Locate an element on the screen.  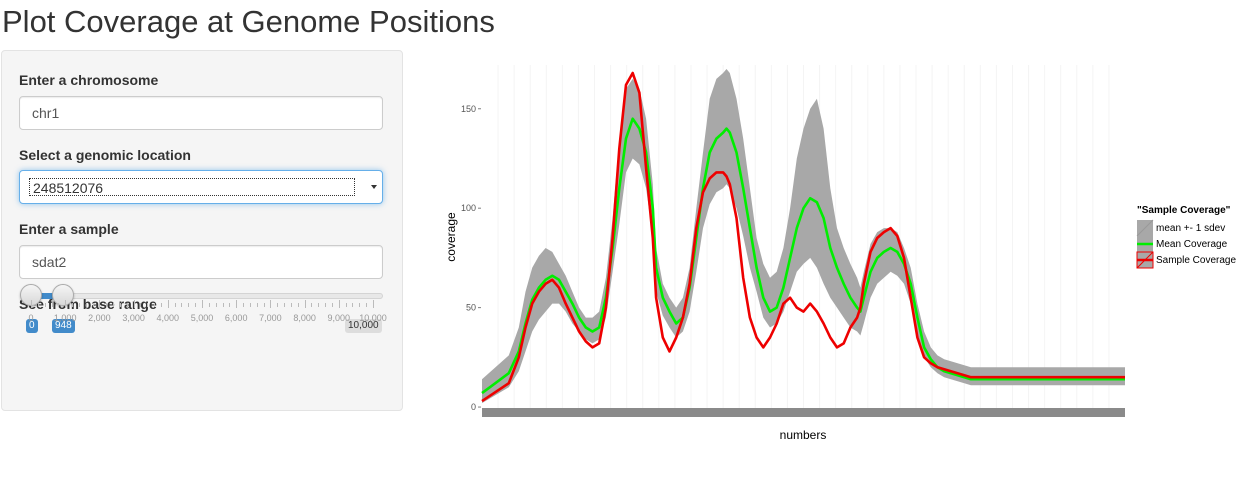
y-axis-title: coverage is located at coordinates (451, 237).